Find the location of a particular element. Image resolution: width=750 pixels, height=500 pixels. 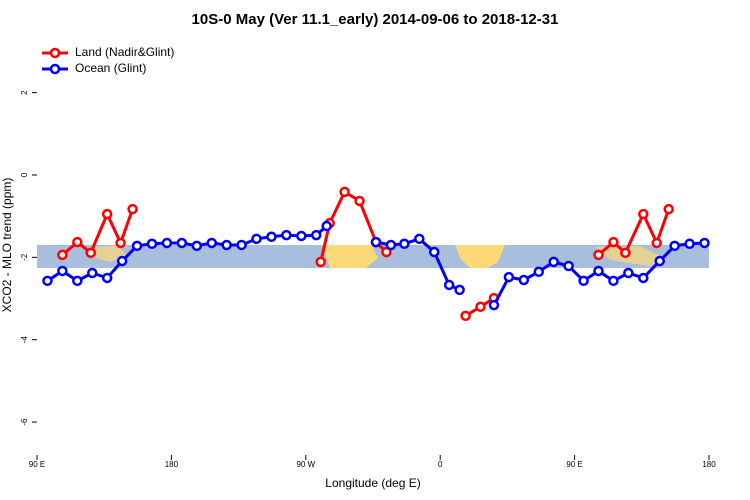

y-axis-label: XCO2 - MLO trend (ppm) is located at coordinates (7, 245).